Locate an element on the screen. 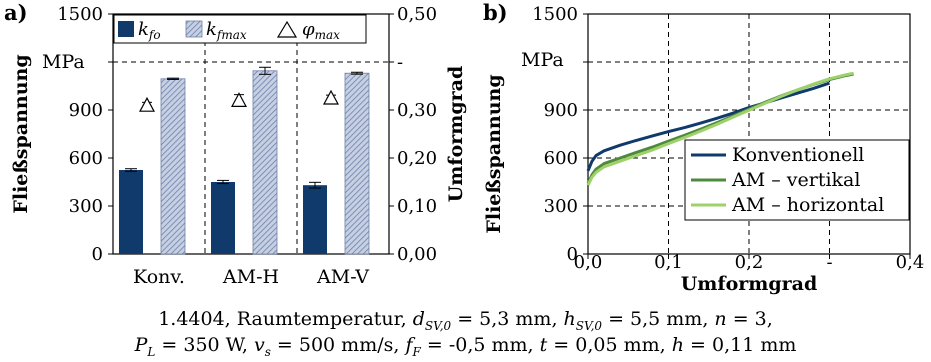 The width and height of the screenshot is (931, 362). legend-label-am-vertikal: AM – vertikal is located at coordinates (795, 180).